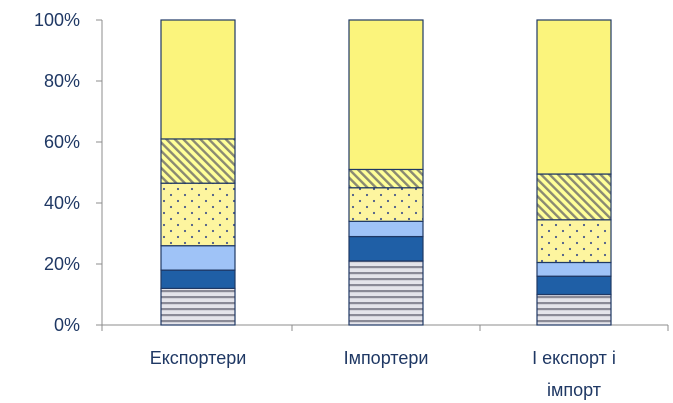 This screenshot has width=673, height=403. I want to click on x-category-label: імпорт, so click(574, 390).